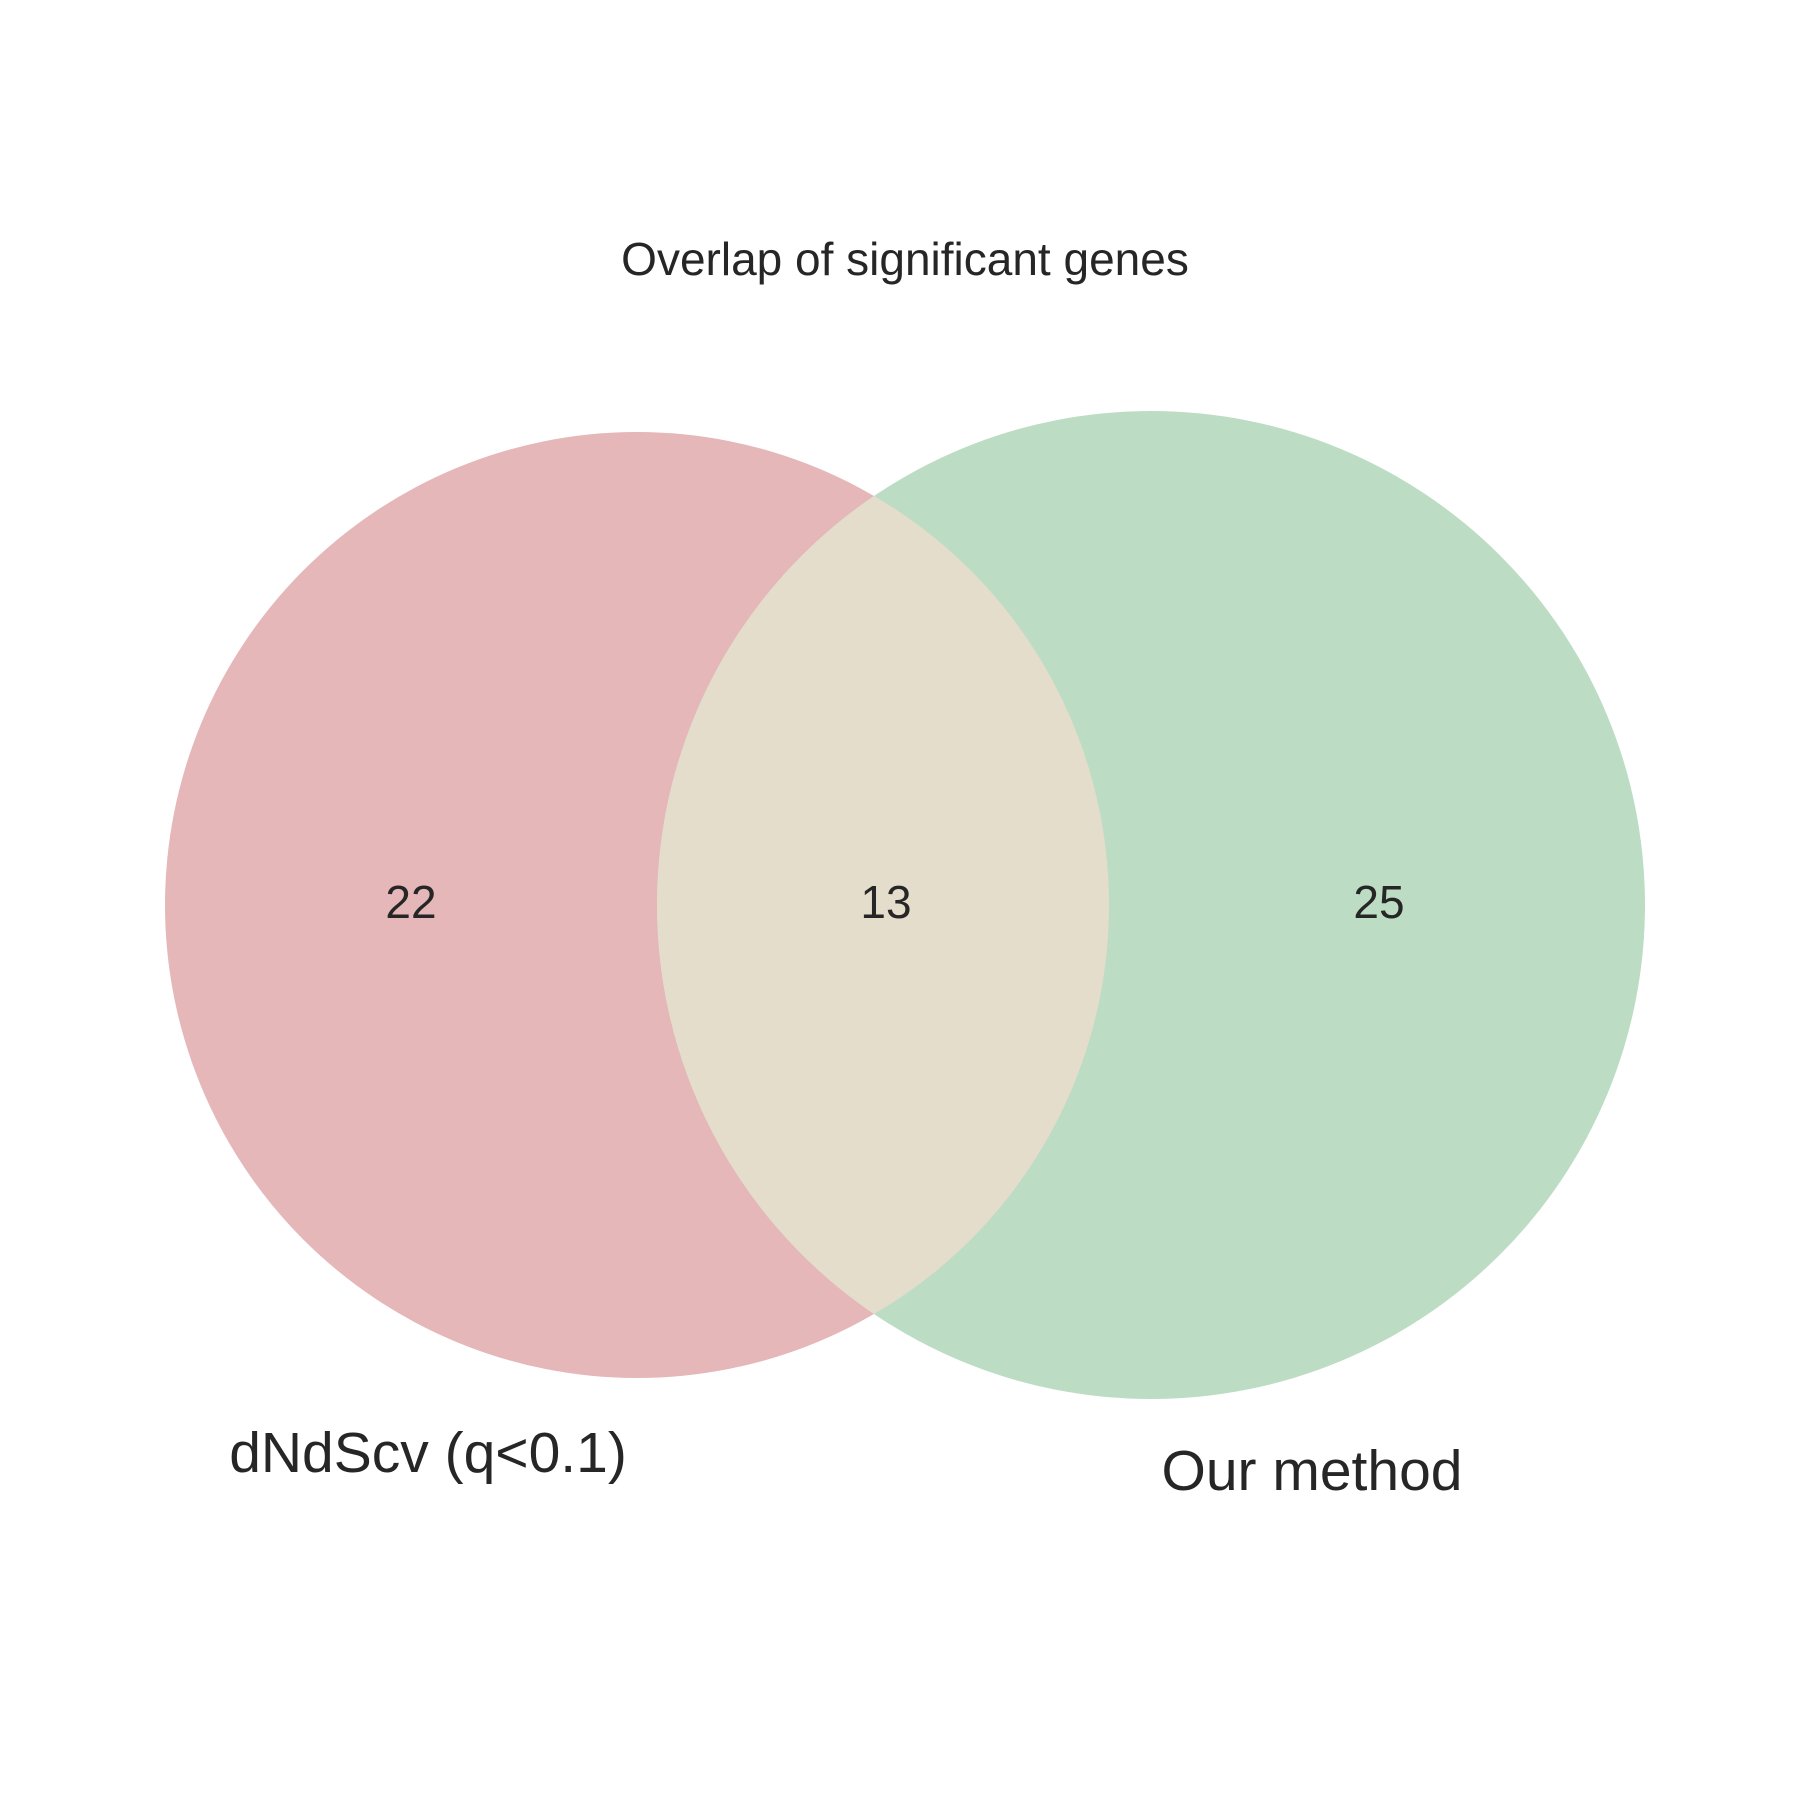  What do you see at coordinates (1378, 902) in the screenshot?
I see `our-method-only-count: 25` at bounding box center [1378, 902].